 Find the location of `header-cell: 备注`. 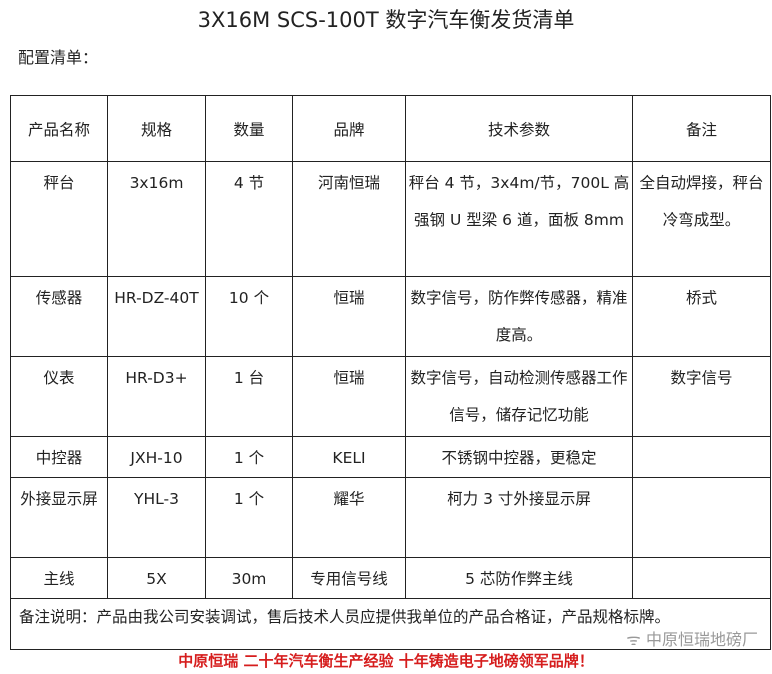

header-cell: 备注 is located at coordinates (701, 128).